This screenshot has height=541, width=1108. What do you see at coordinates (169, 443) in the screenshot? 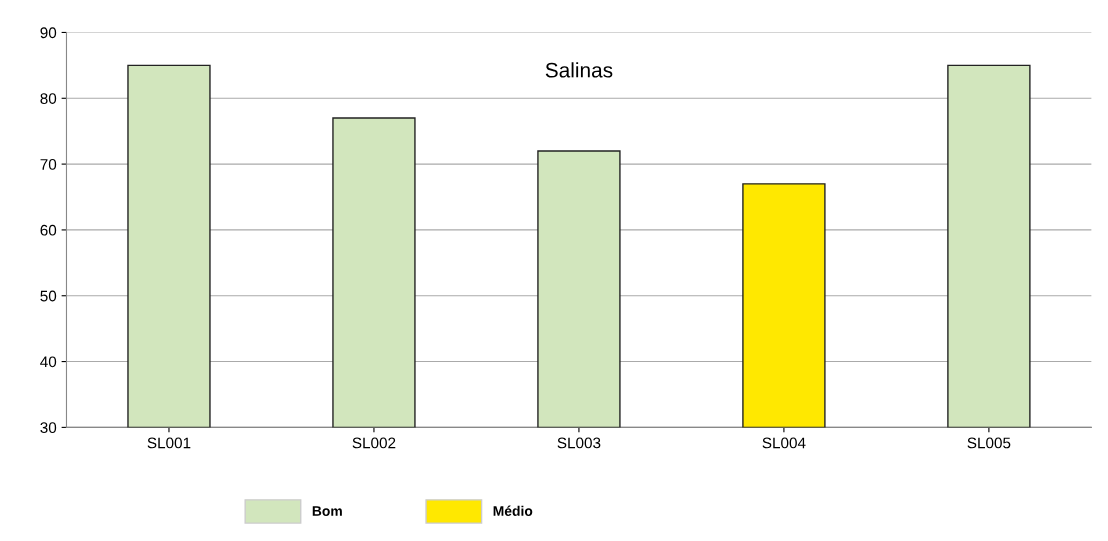
I see `x-tick-label: SL001` at bounding box center [169, 443].